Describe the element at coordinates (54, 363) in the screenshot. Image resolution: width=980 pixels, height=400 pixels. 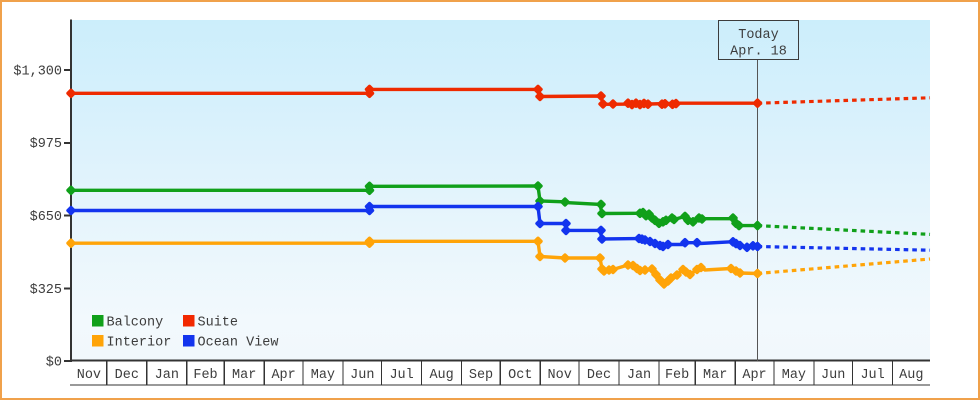
I see `svg-text: $0` at that location.